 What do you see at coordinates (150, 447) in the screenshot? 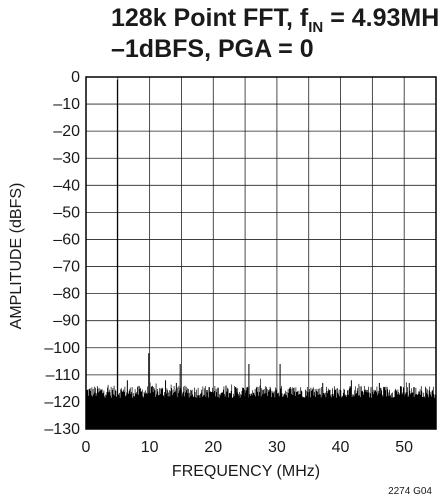
I see `x-tick-label: 10` at bounding box center [150, 447].